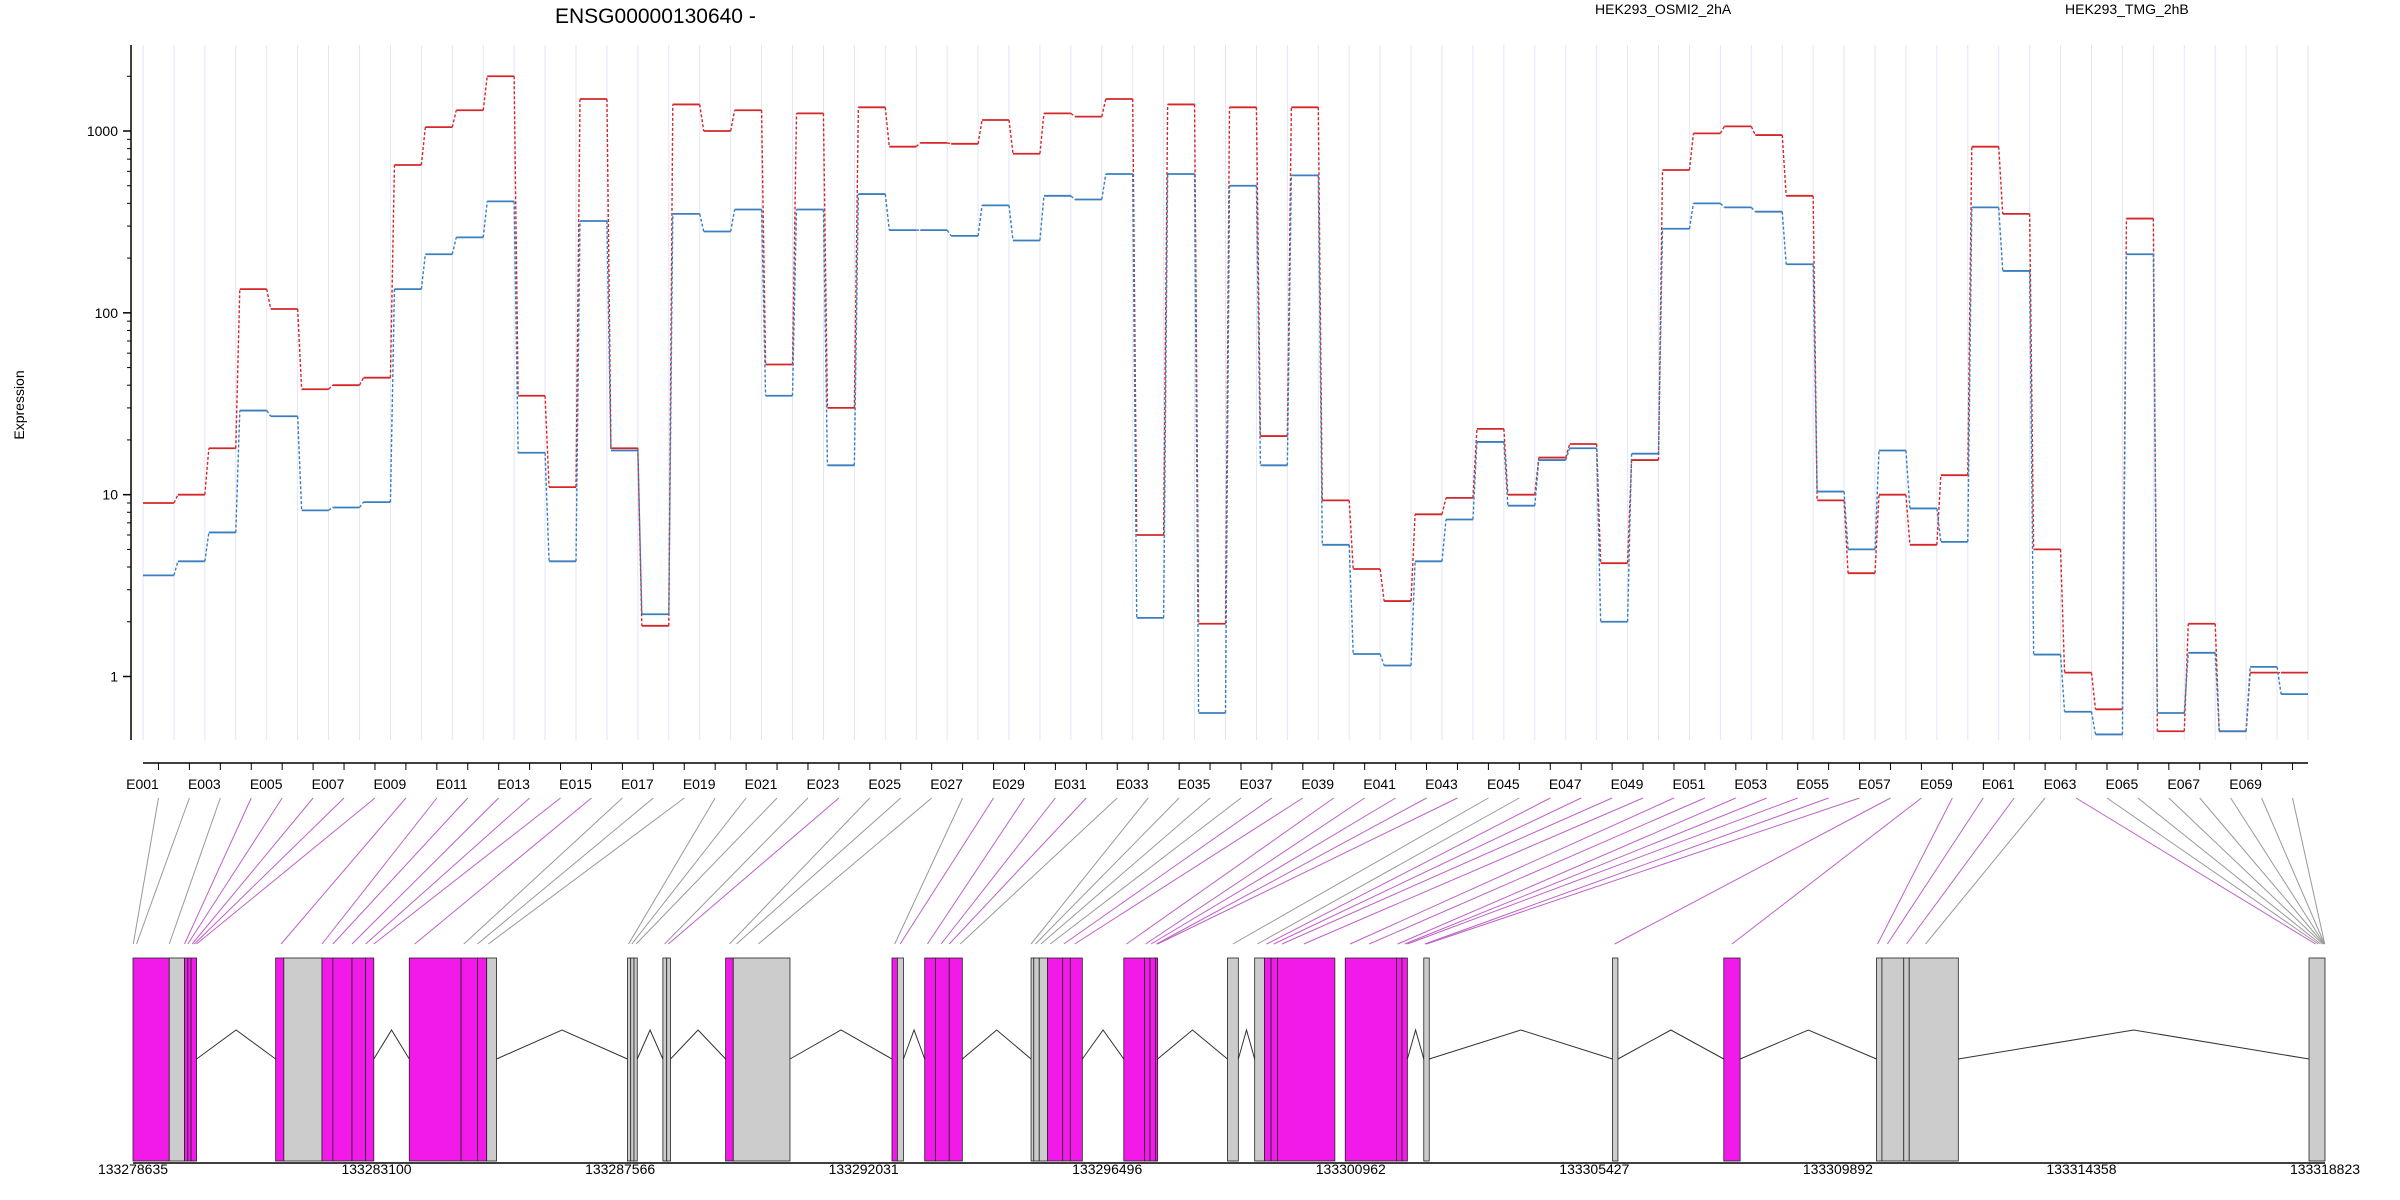 This screenshot has height=1200, width=2400. I want to click on chart-title: ENSG00000130640 -, so click(655, 16).